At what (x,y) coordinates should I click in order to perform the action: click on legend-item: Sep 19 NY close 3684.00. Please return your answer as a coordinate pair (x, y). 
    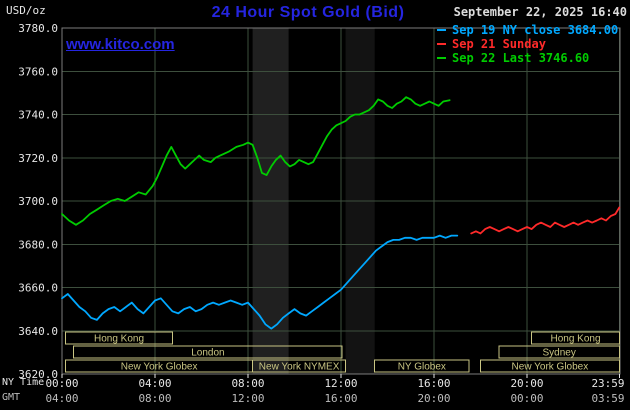
    Looking at the image, I should click on (527, 30).